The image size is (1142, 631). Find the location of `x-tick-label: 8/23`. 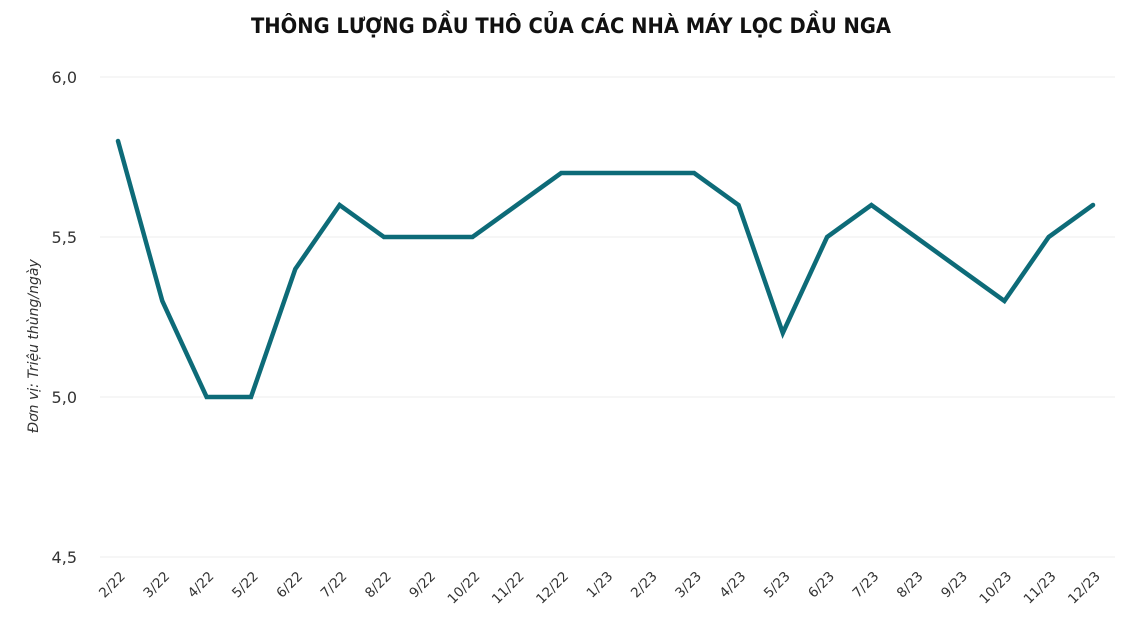

x-tick-label: 8/23 is located at coordinates (910, 585).